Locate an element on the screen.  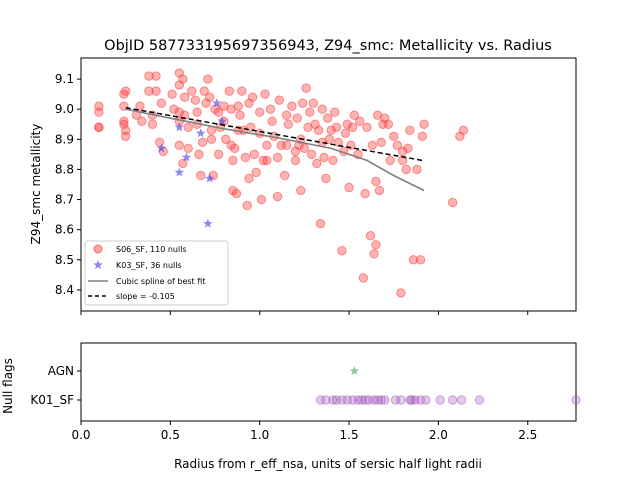
agn-point is located at coordinates (354, 371).